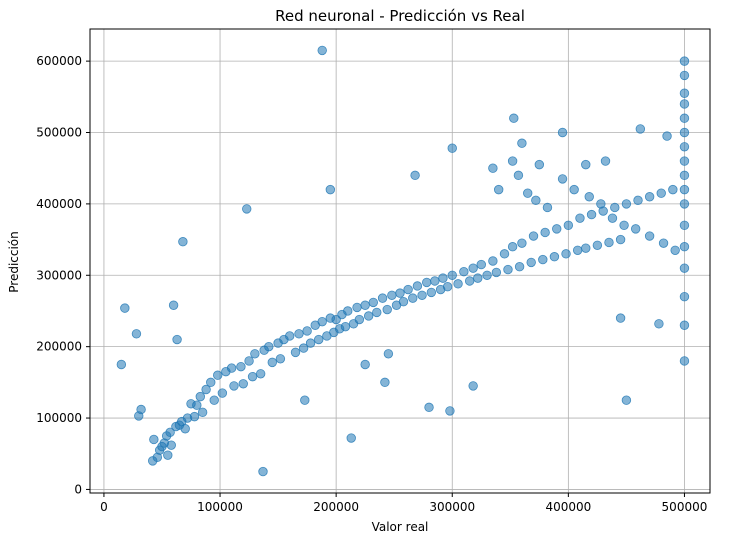 The width and height of the screenshot is (729, 545). Describe the element at coordinates (452, 507) in the screenshot. I see `x-tick-label: 300000` at that location.